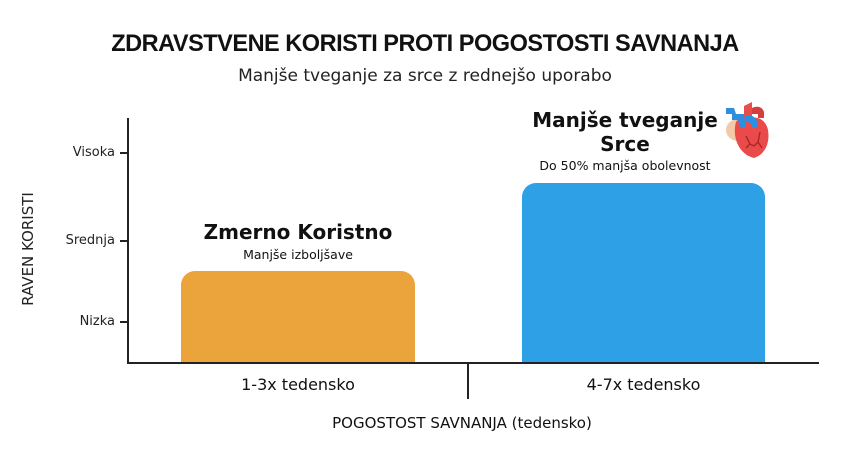 The width and height of the screenshot is (850, 463). I want to click on anatomical-heart-icon, so click(747, 130).